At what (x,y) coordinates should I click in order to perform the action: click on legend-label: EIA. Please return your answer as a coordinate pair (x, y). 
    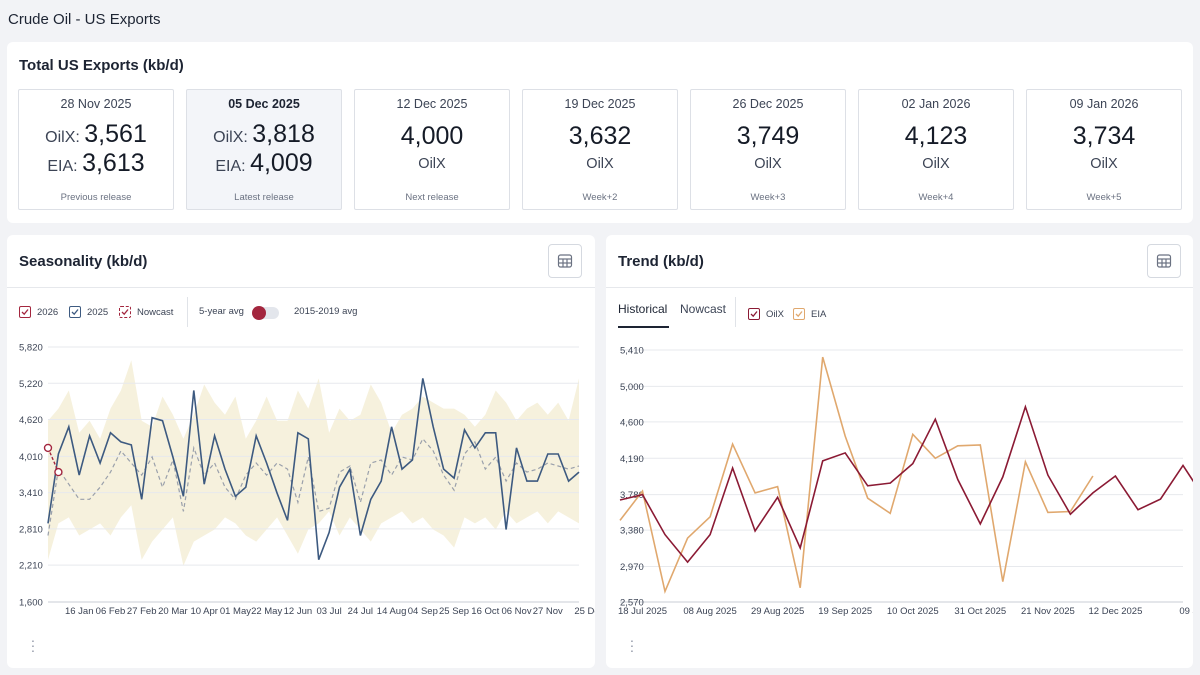
    Looking at the image, I should click on (819, 314).